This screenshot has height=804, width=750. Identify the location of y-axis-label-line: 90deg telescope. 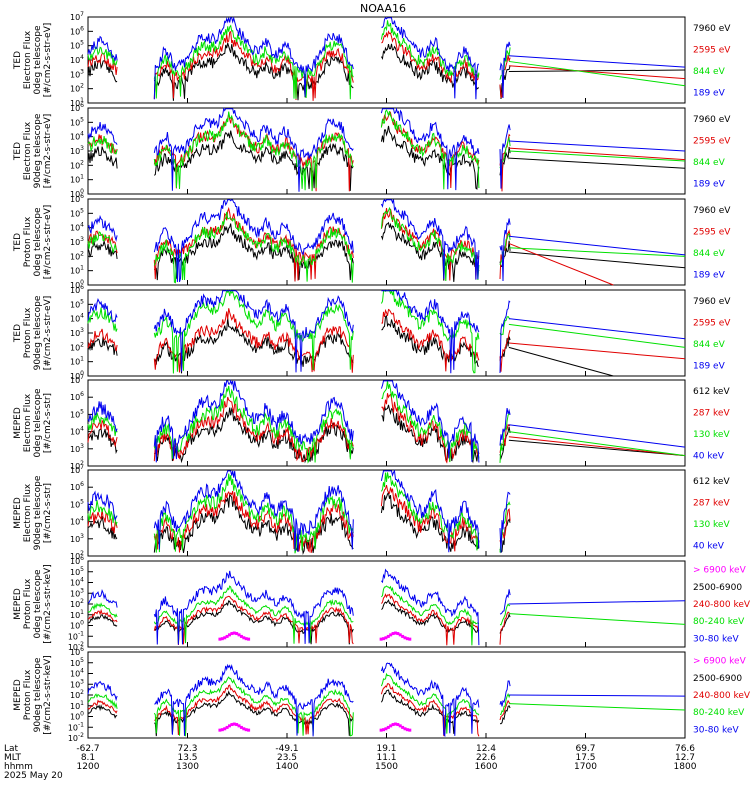
(38, 150).